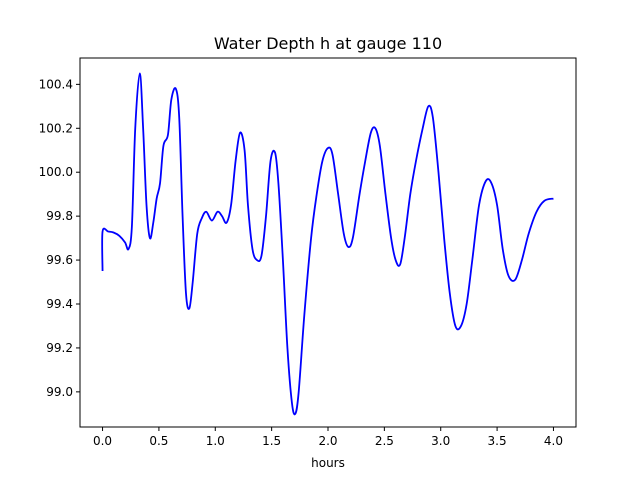 This screenshot has height=484, width=640. I want to click on x-tick-label: 4.0, so click(553, 441).